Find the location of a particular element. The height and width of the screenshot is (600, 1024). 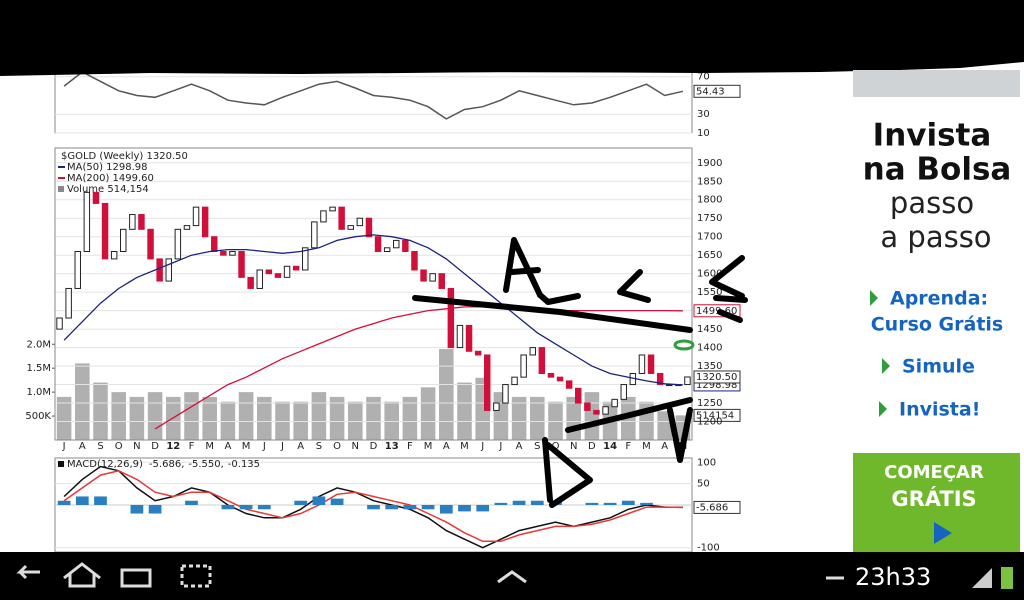

ad-link: Invista! is located at coordinates (939, 410).